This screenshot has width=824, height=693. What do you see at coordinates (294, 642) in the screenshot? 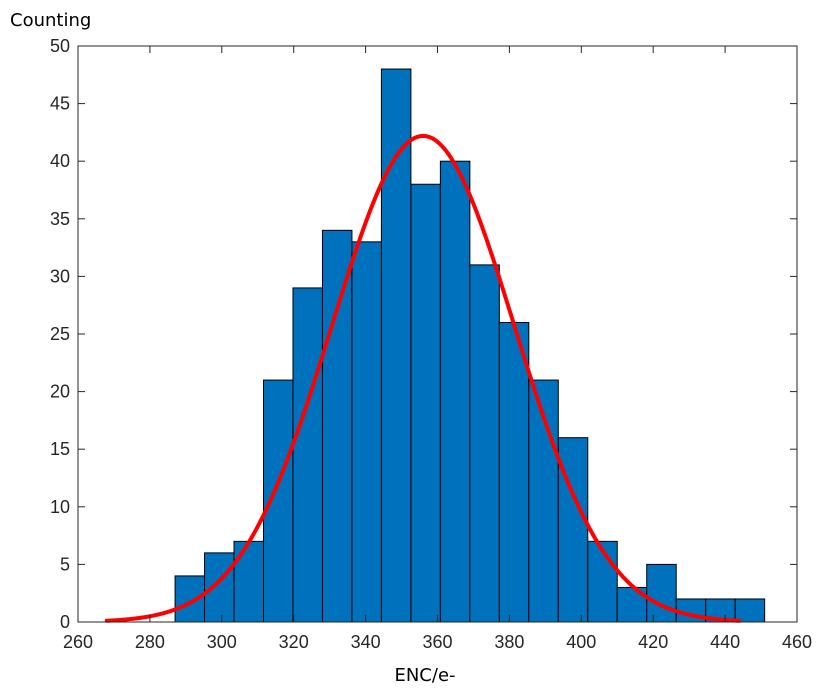
I see `x-tick-label: 320` at bounding box center [294, 642].